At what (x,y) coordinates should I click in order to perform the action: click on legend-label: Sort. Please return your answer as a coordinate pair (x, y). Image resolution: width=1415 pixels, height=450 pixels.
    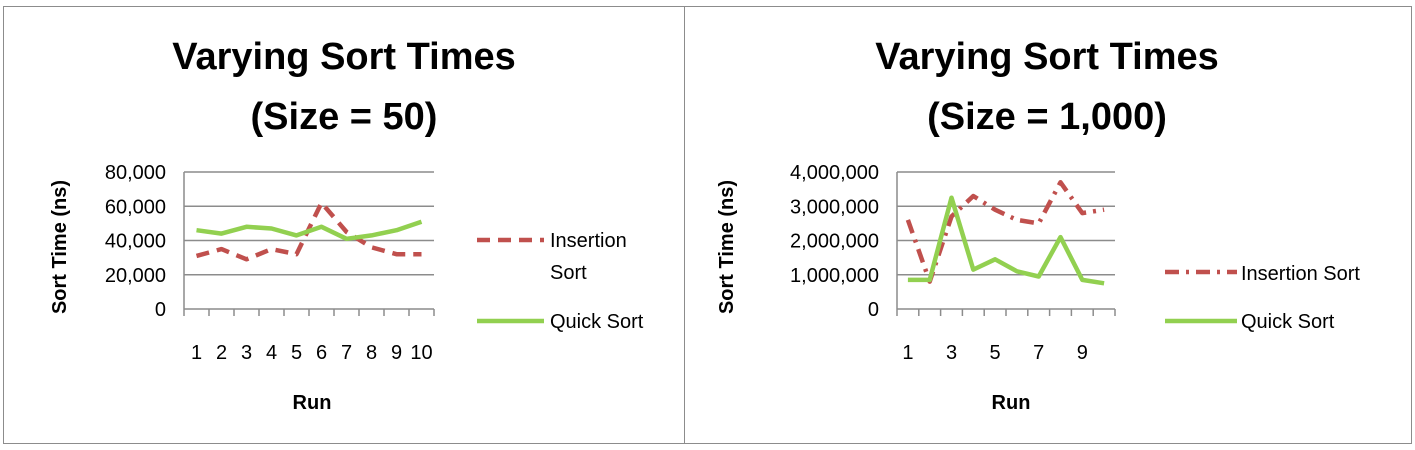
    Looking at the image, I should click on (568, 273).